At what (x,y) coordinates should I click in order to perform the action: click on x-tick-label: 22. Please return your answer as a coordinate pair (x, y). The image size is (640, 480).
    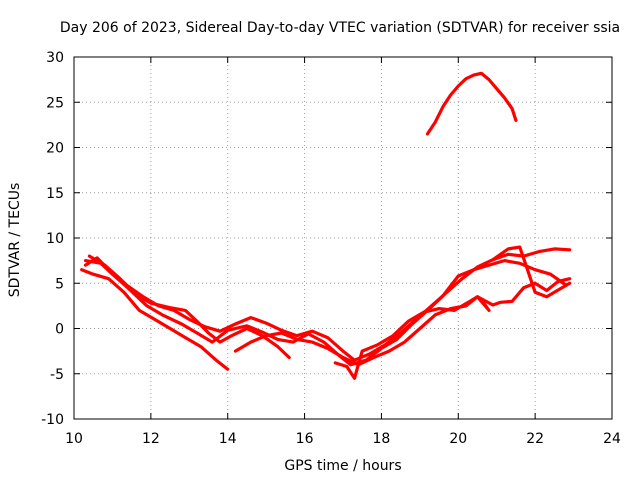
    Looking at the image, I should click on (535, 439).